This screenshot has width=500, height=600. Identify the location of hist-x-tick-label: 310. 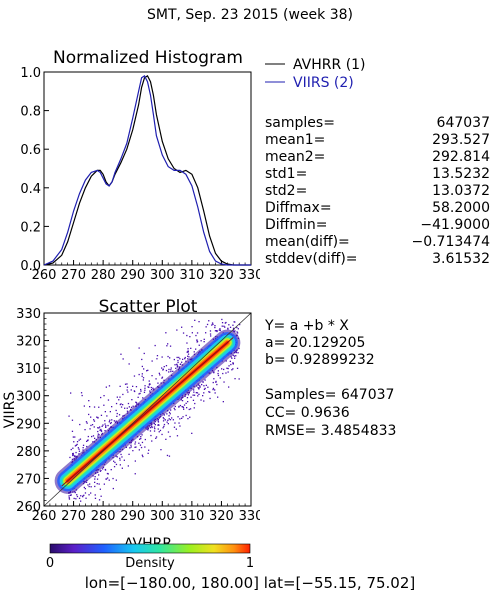
(191, 275).